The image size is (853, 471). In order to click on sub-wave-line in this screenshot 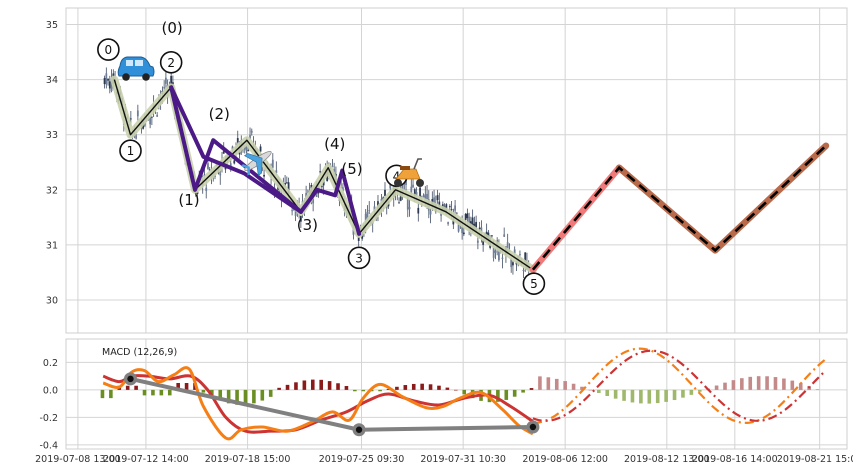, I will do `click(236, 149)`.